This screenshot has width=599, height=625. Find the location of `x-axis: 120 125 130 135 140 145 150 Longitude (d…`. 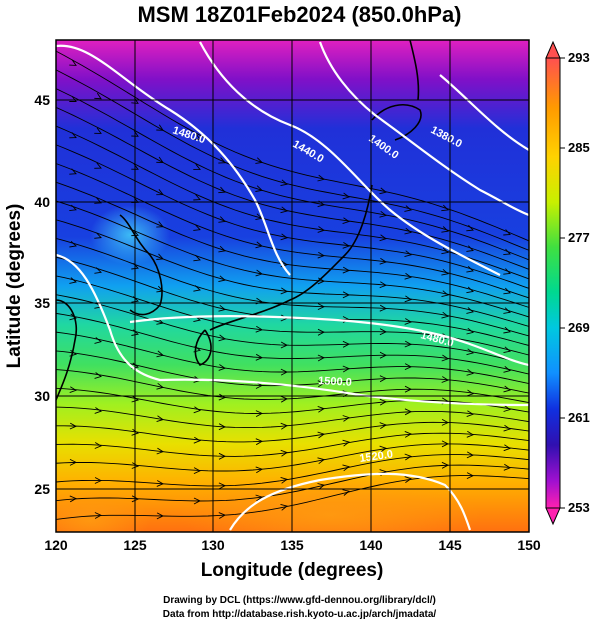

x-axis: 120 125 130 135 140 145 150 Longitude (d… is located at coordinates (292, 559).